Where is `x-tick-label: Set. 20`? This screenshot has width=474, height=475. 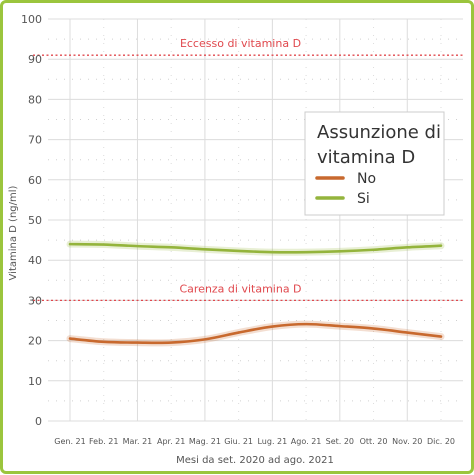
x-tick-label: Set. 20 is located at coordinates (340, 441).